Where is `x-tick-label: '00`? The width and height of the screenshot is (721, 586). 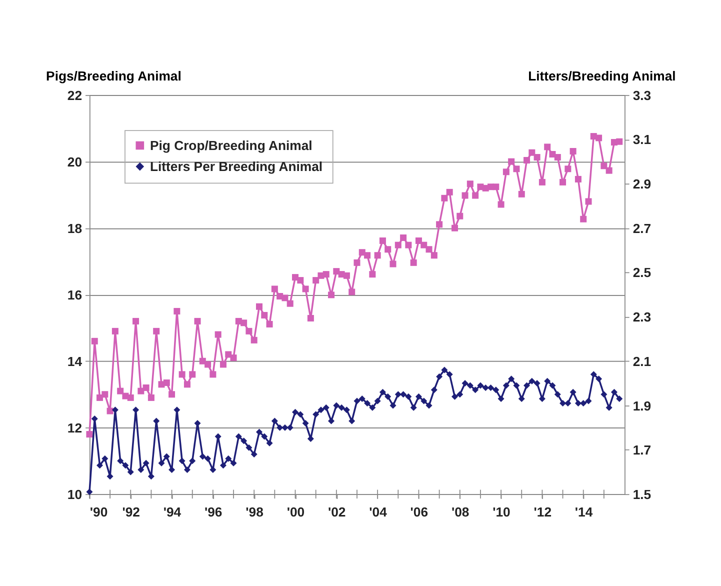
x-tick-label: '00 is located at coordinates (295, 512).